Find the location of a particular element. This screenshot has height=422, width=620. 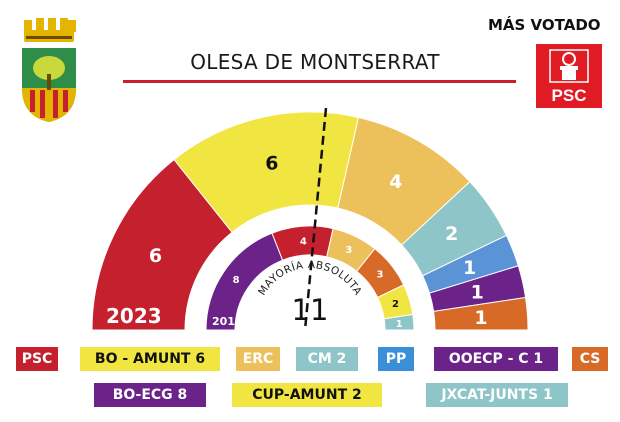

rose-fist-icon is located at coordinates (569, 66).